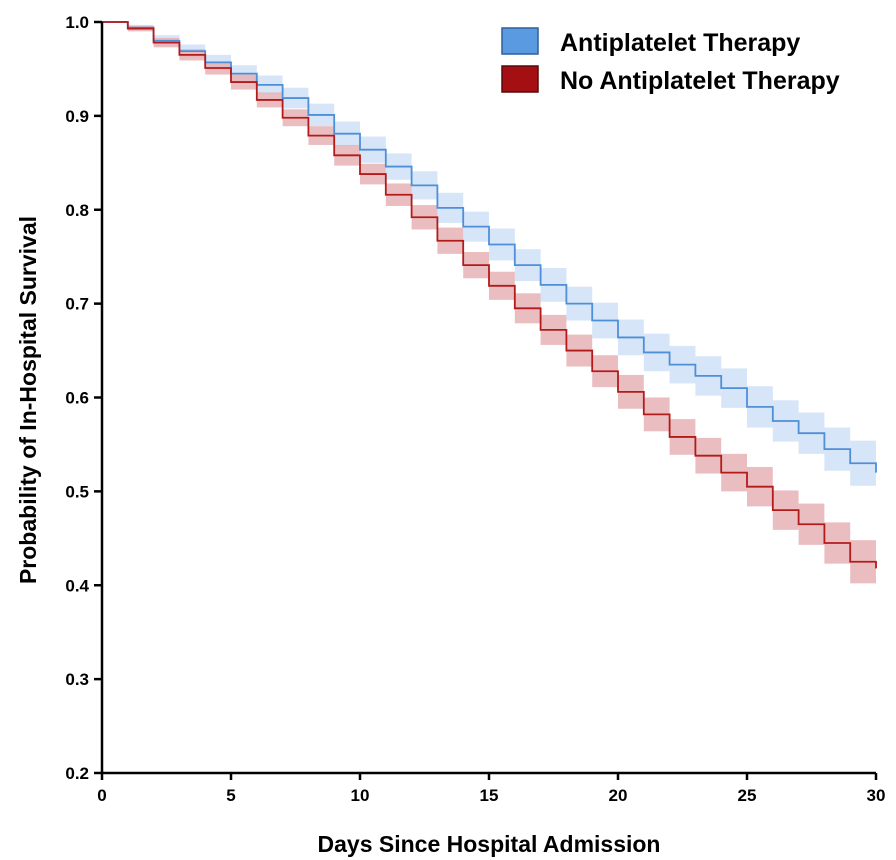 The height and width of the screenshot is (860, 896). I want to click on y-axis-ticks: 0.2 0.3 0.4 0.5 0.6 0.7 0.8 0.9 1.0, so click(83, 398).